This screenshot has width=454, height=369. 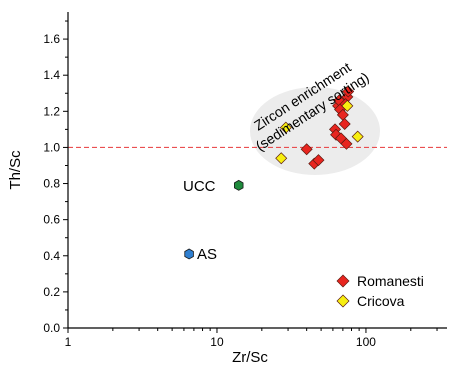 What do you see at coordinates (199, 186) in the screenshot?
I see `ucc-label: UCC` at bounding box center [199, 186].